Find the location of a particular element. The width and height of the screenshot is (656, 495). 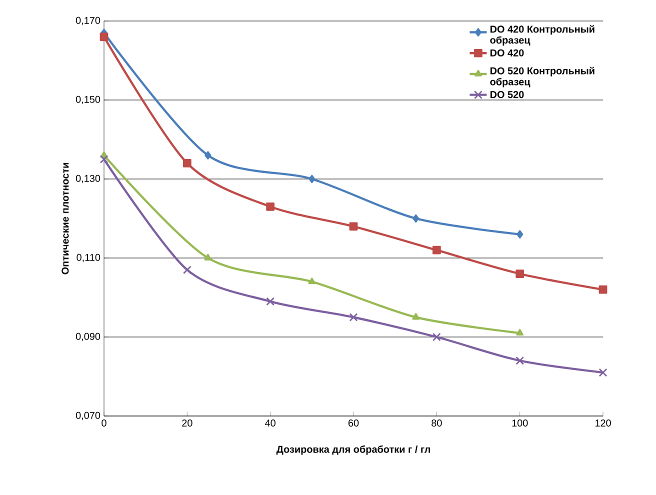

x-tick-label: 80 is located at coordinates (437, 423).